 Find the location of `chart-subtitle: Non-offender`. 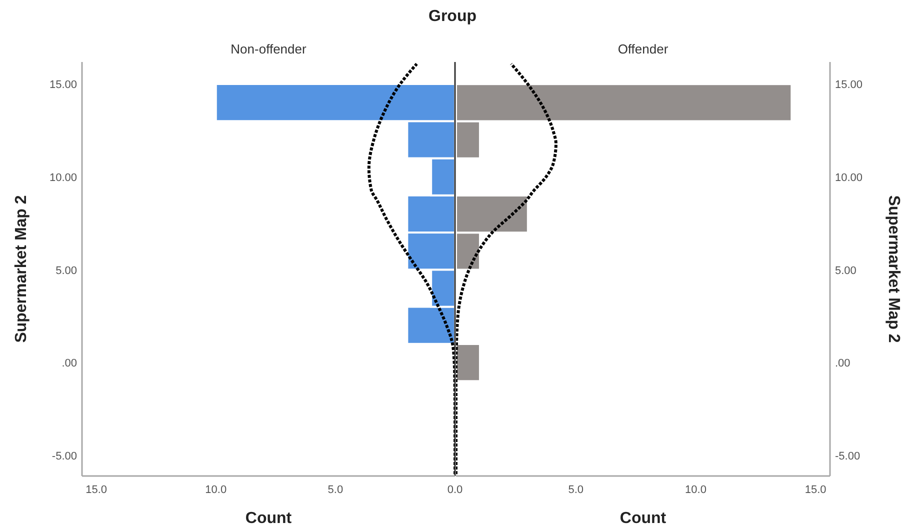

chart-subtitle: Non-offender is located at coordinates (268, 49).